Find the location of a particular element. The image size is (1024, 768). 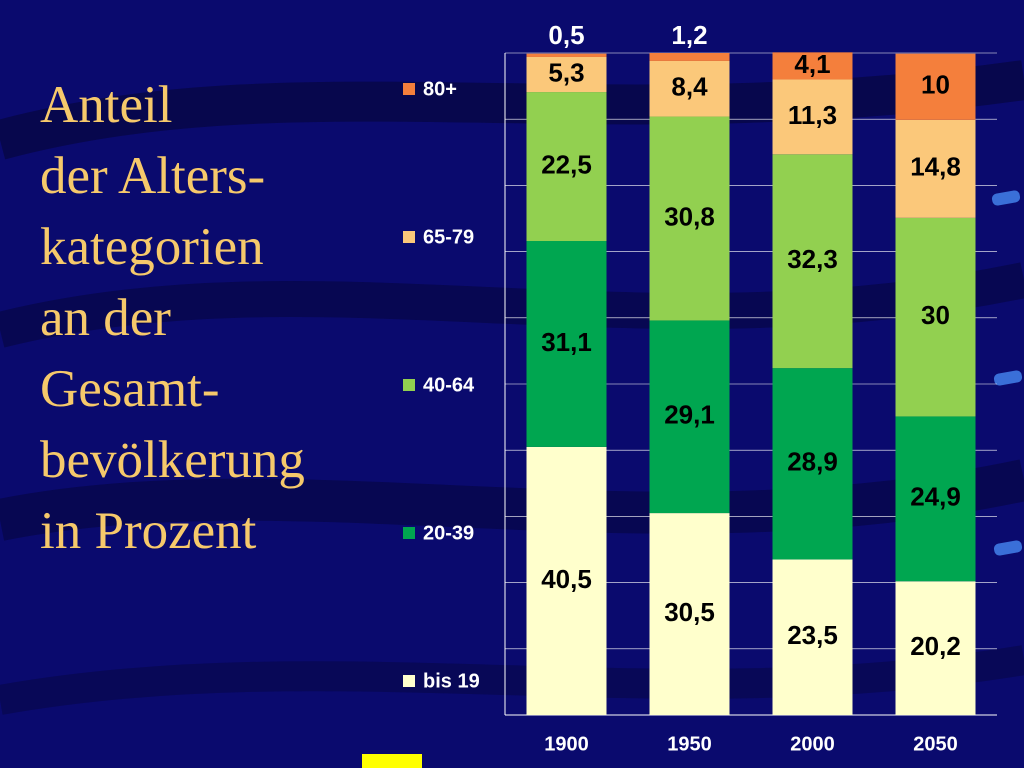

title-line: Anteil is located at coordinates (106, 105).